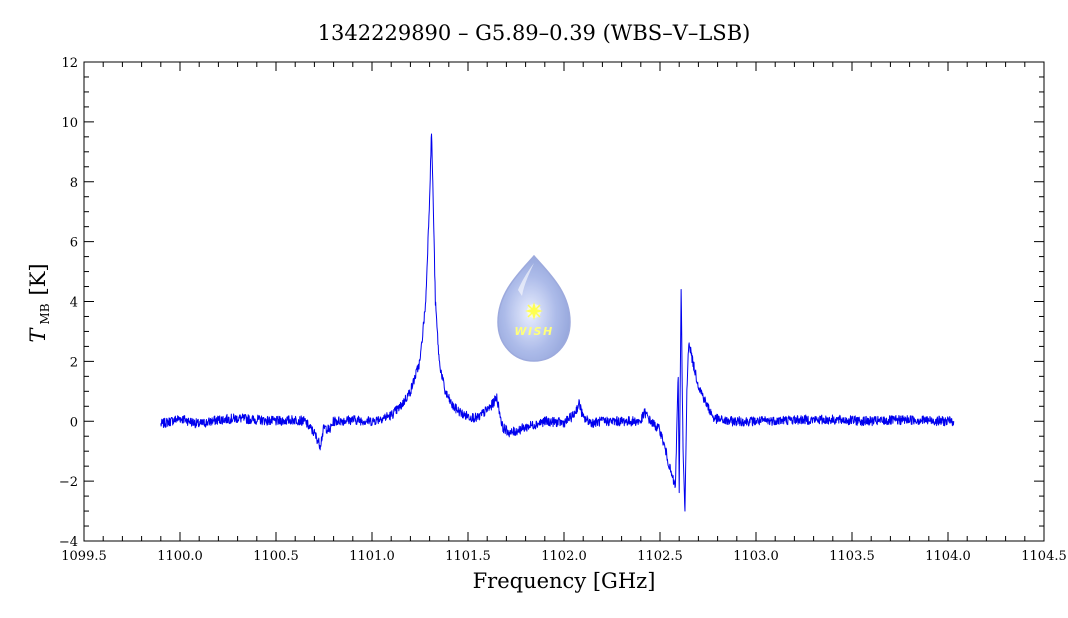 The image size is (1068, 618). I want to click on y-axis-label-unit: [K], so click(38, 279).